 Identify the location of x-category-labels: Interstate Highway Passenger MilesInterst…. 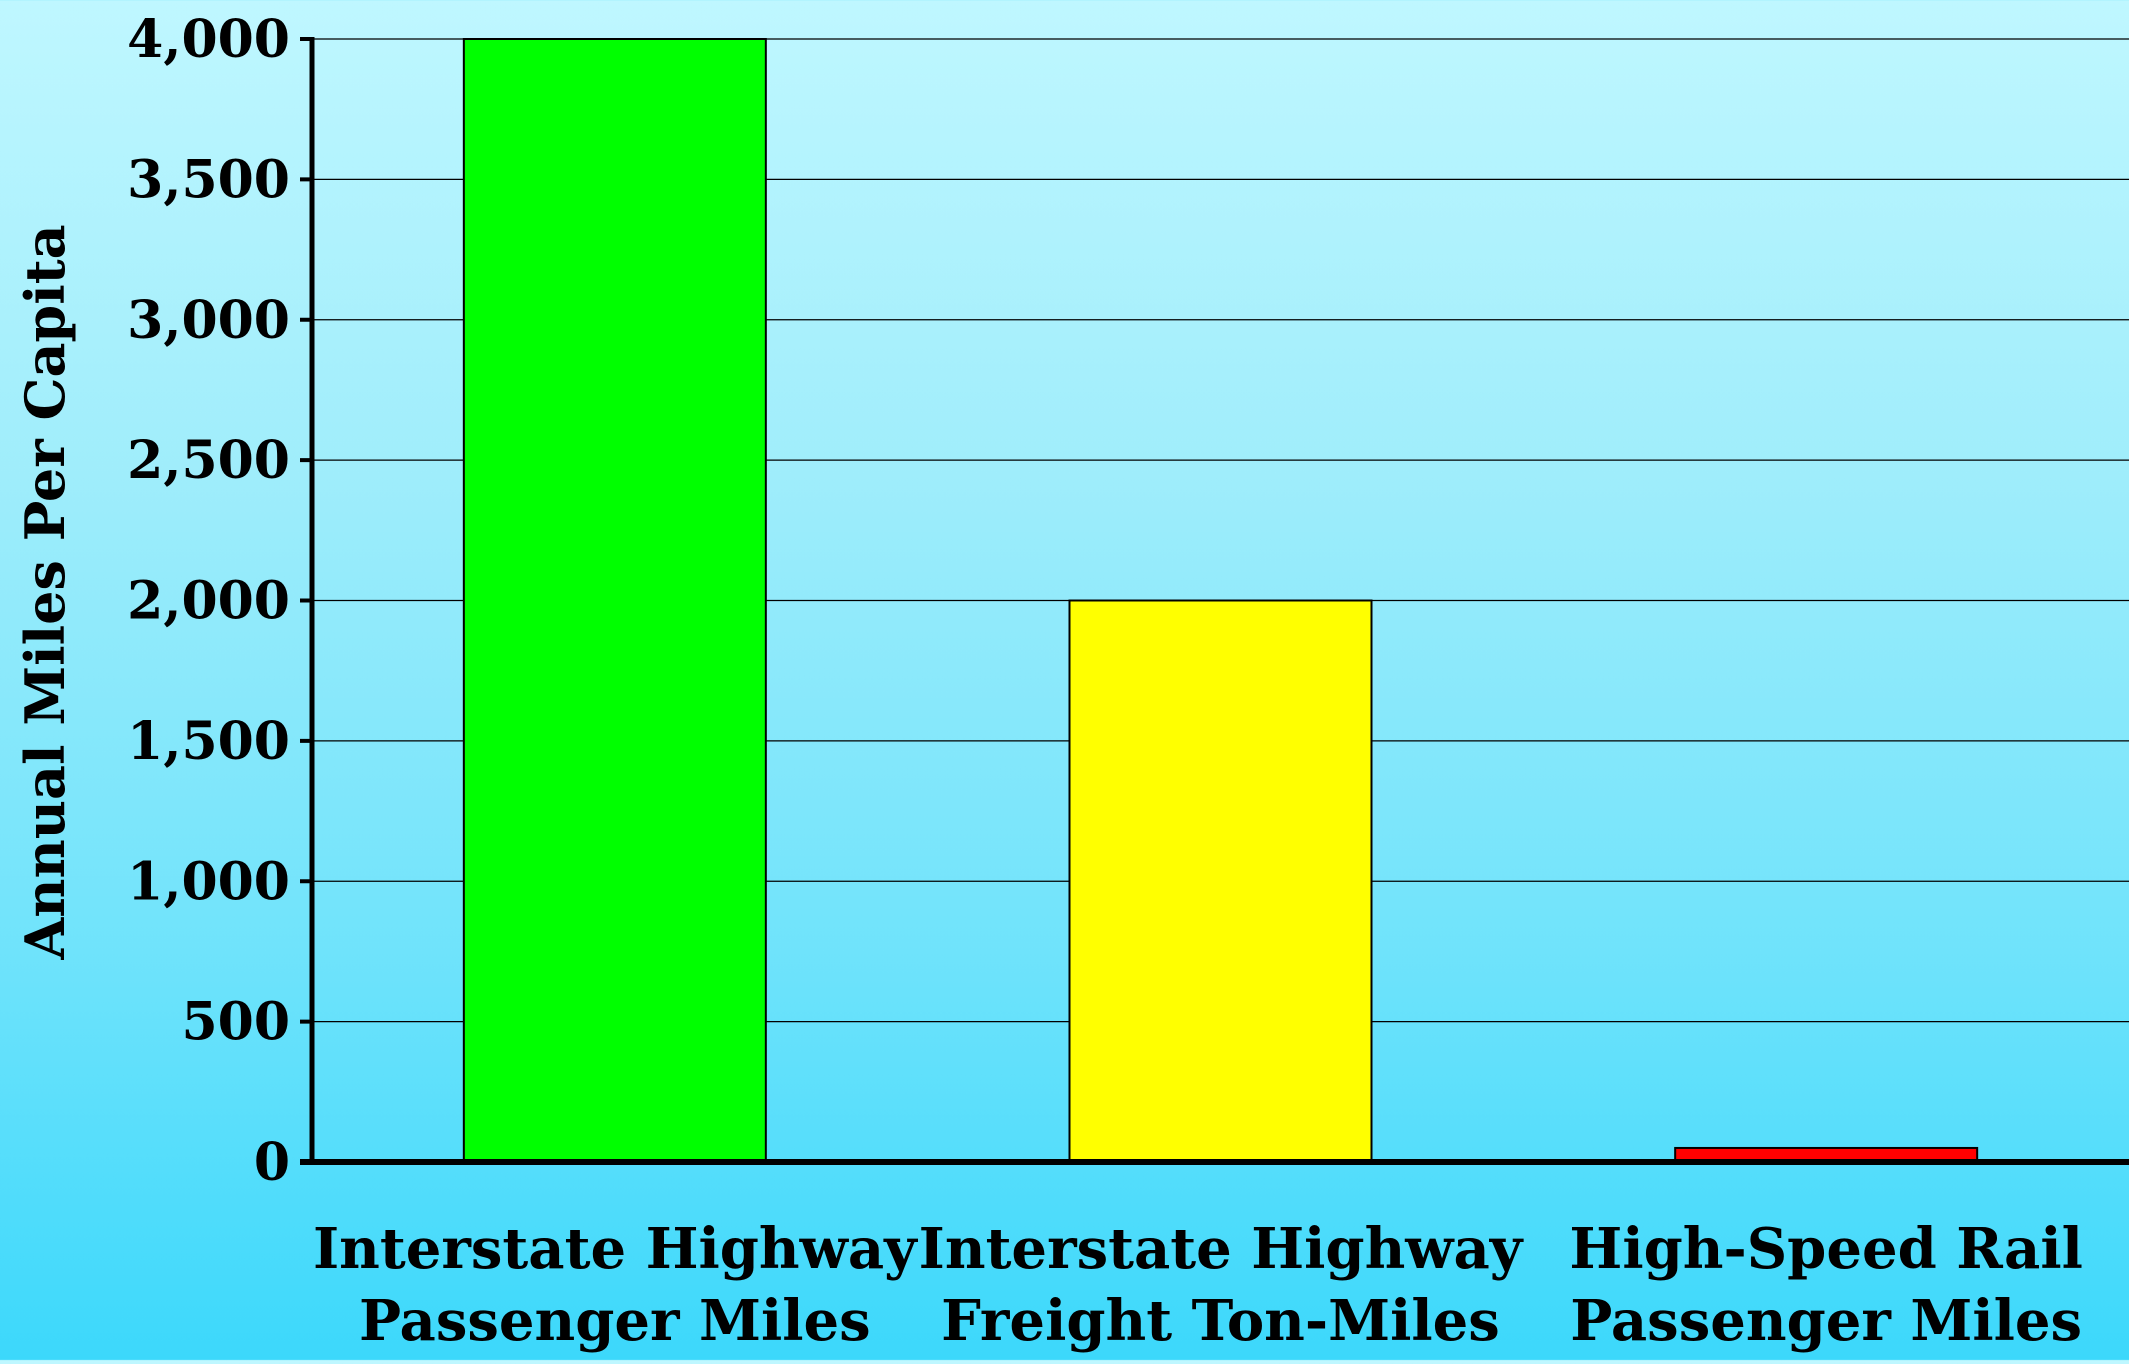
(1198, 1285).